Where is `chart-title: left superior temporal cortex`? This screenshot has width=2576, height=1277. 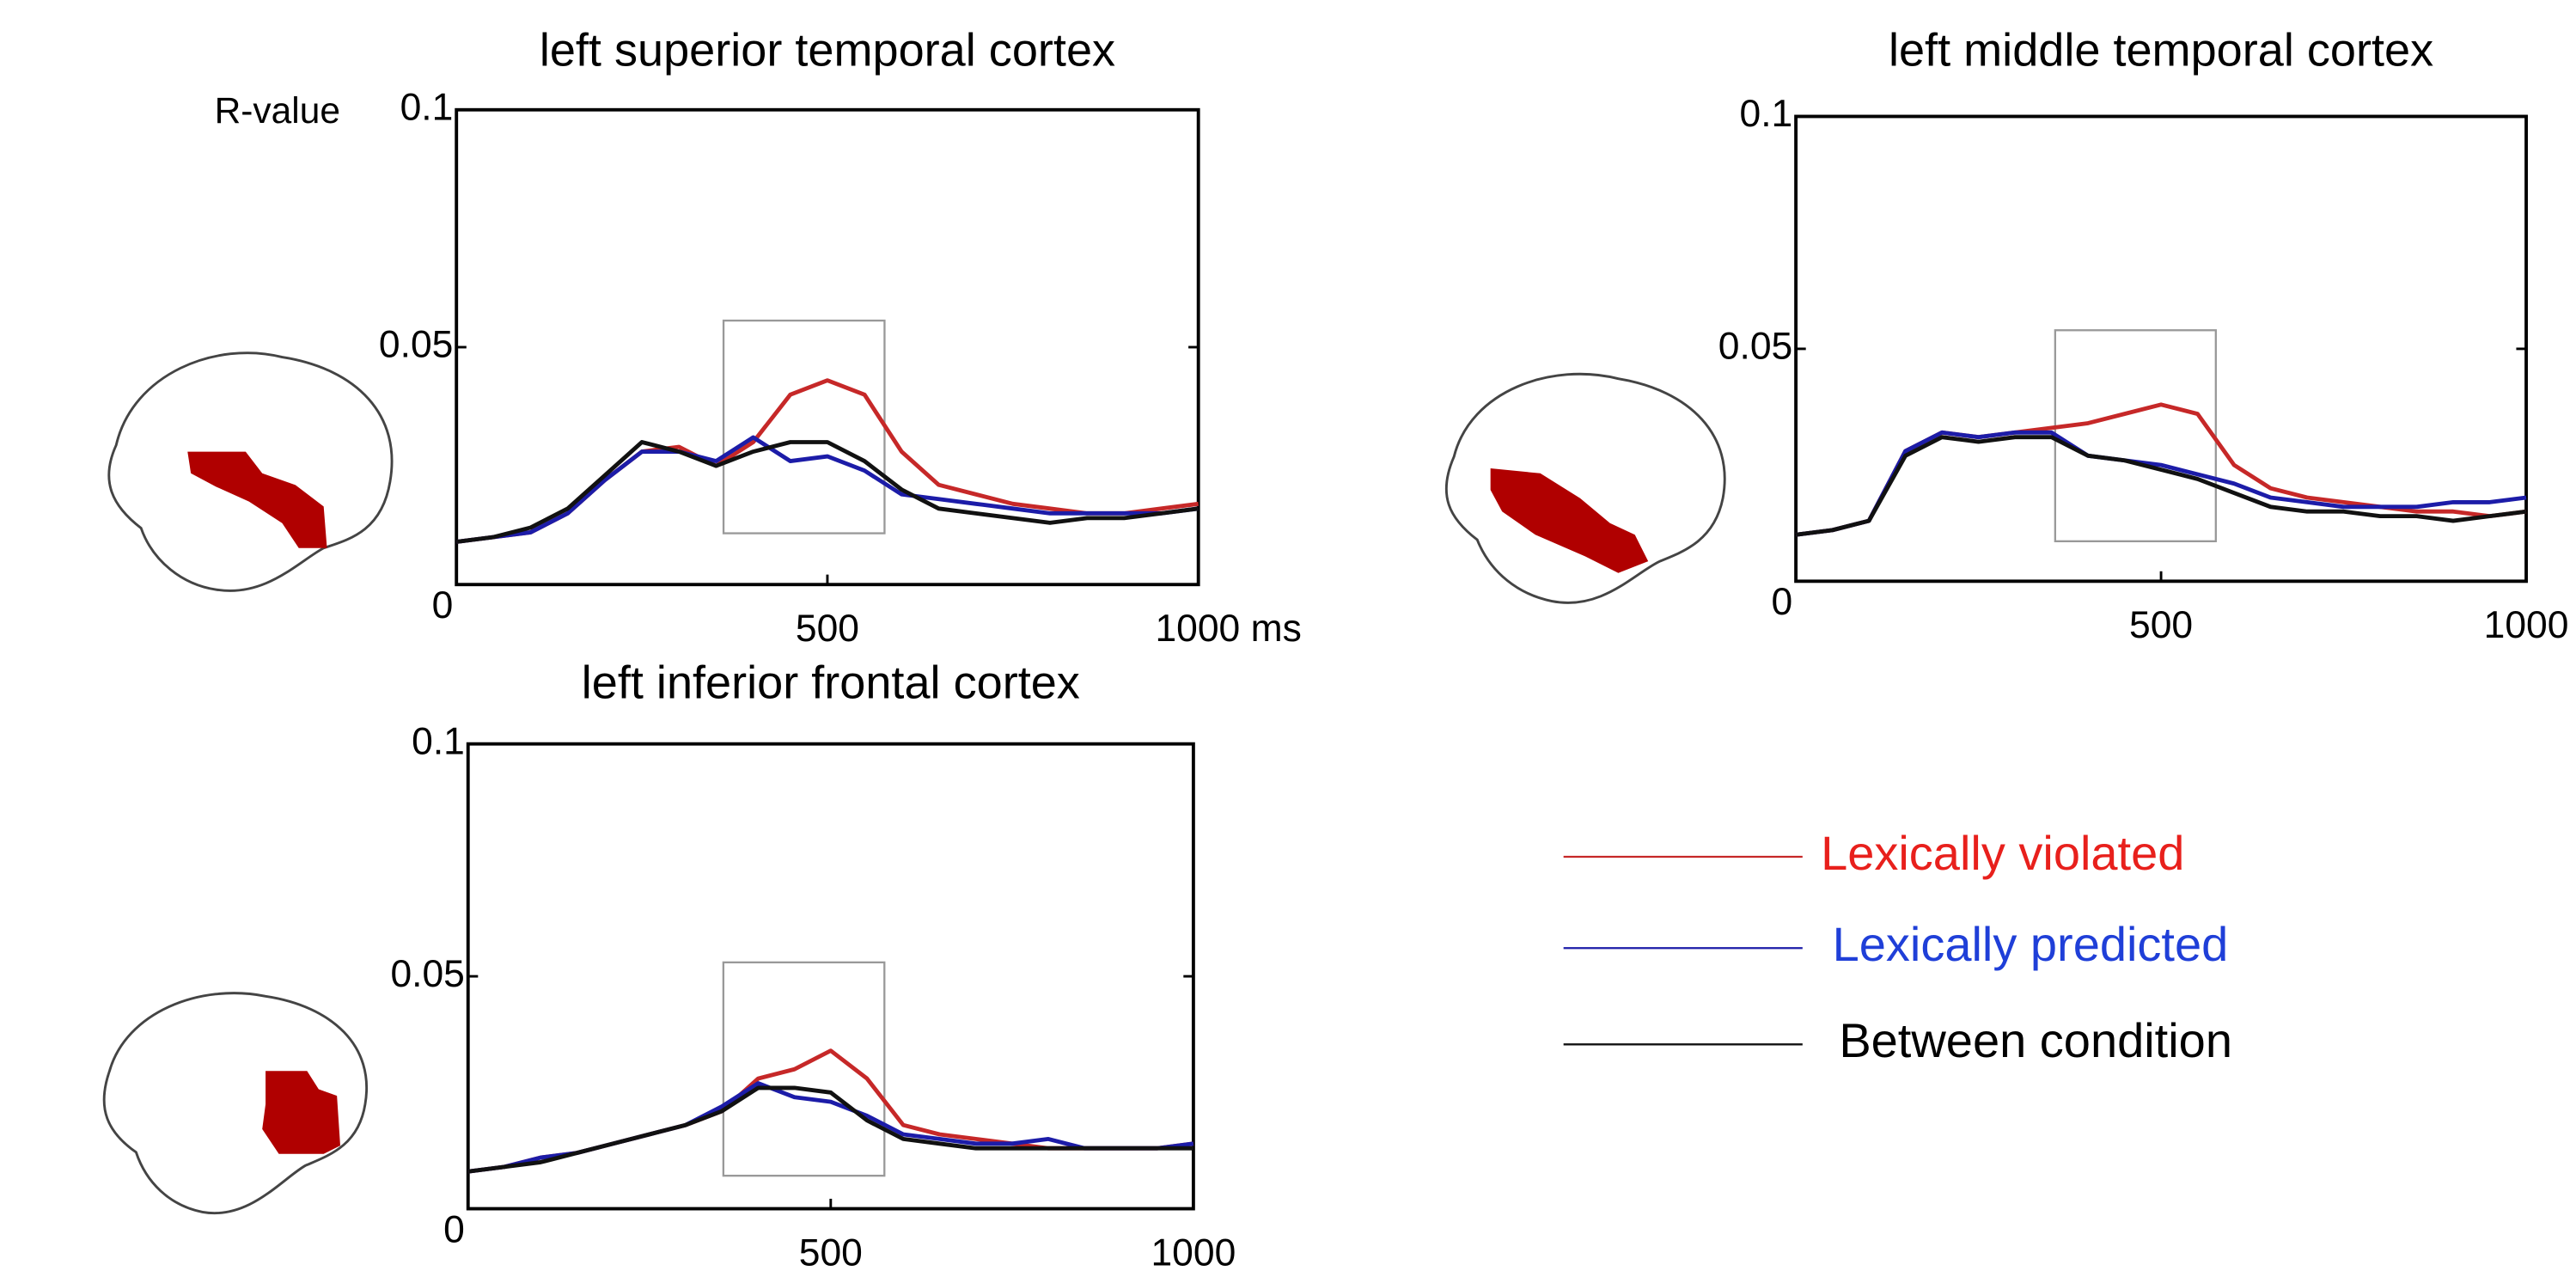
chart-title: left superior temporal cortex is located at coordinates (827, 50).